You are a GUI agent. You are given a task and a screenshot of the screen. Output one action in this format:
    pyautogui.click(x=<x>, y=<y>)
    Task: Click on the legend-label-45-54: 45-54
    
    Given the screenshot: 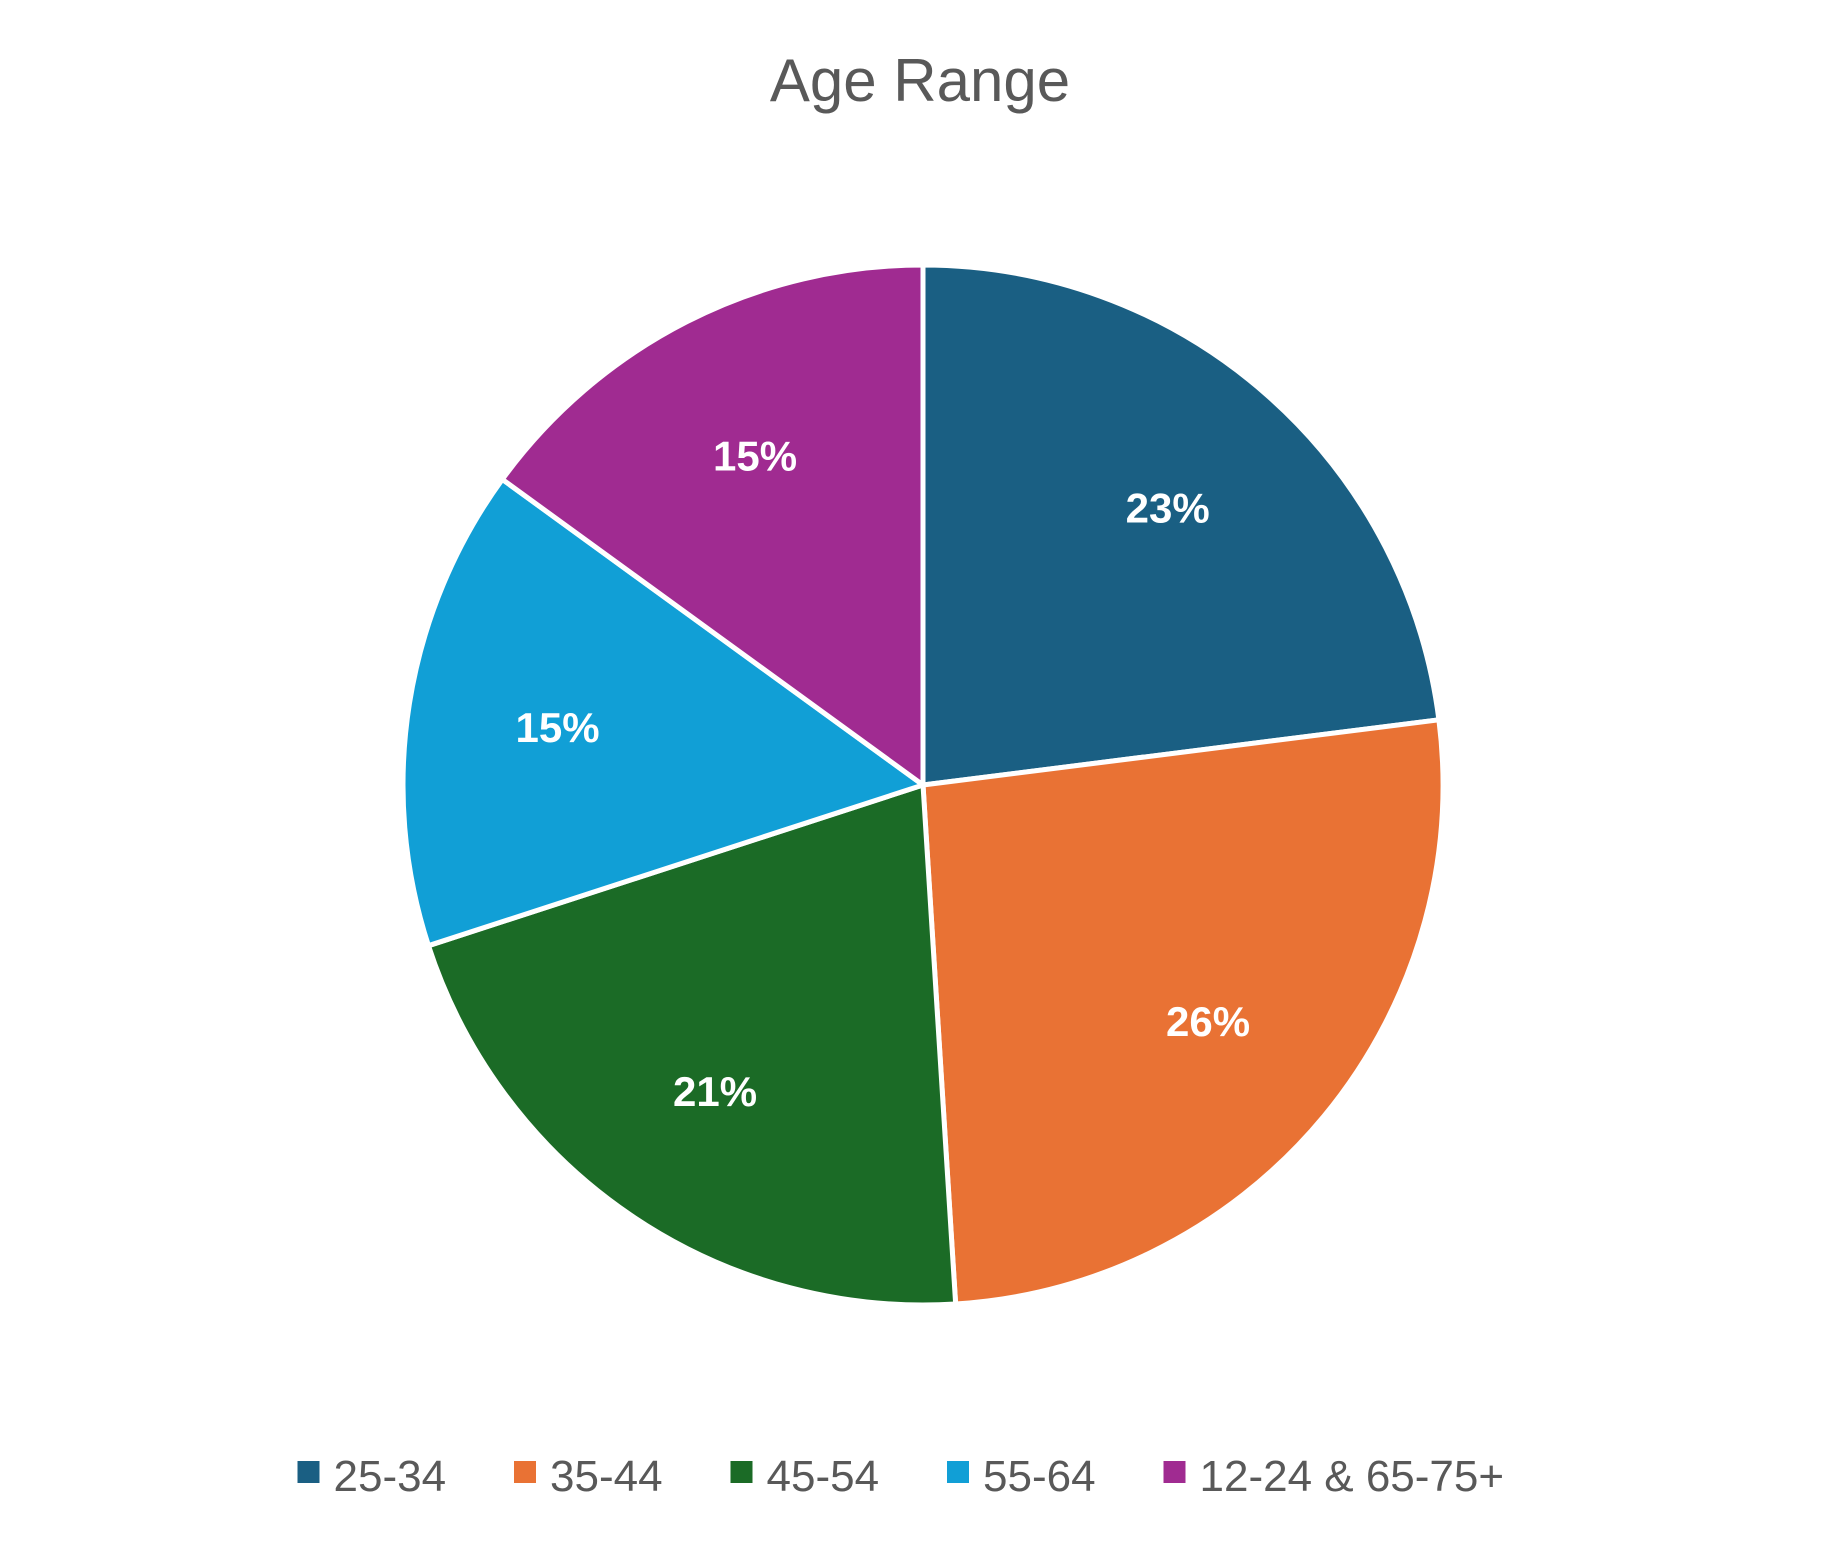 What is the action you would take?
    pyautogui.click(x=823, y=1476)
    